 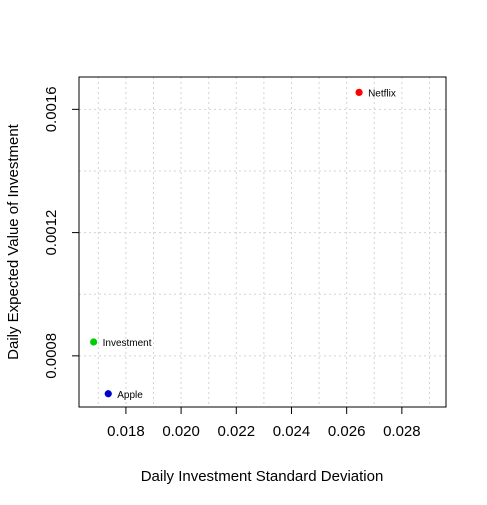 I want to click on point-label-apple: Apple, so click(x=130, y=395).